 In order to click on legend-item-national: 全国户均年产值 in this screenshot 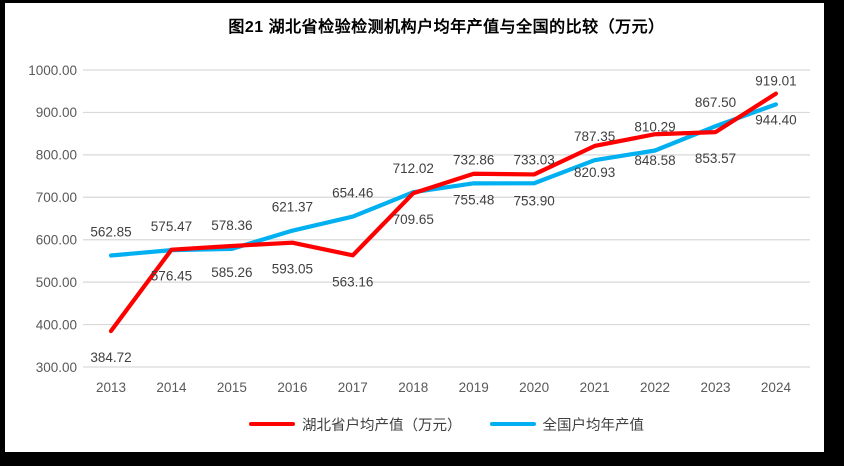, I will do `click(567, 424)`.